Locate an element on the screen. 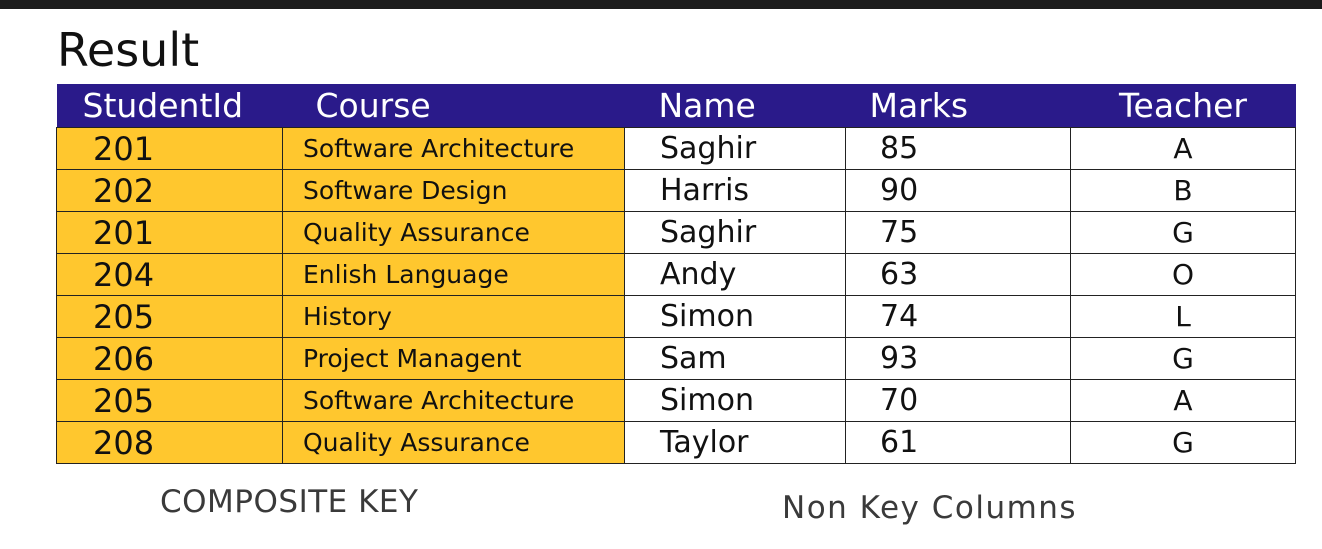  cell-marks: 93 is located at coordinates (958, 358).